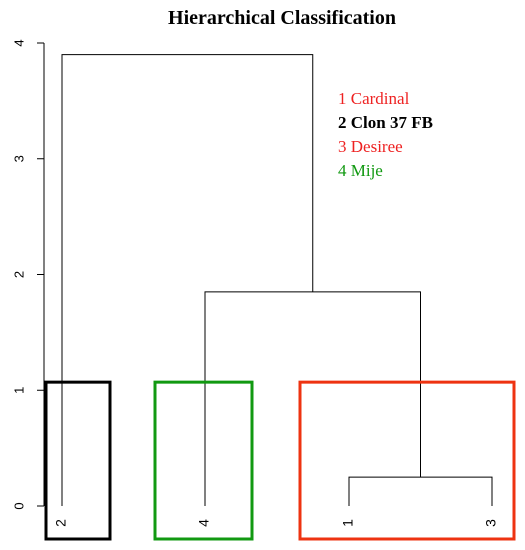  Describe the element at coordinates (370, 146) in the screenshot. I see `legend-entry: 3 Desiree` at that location.